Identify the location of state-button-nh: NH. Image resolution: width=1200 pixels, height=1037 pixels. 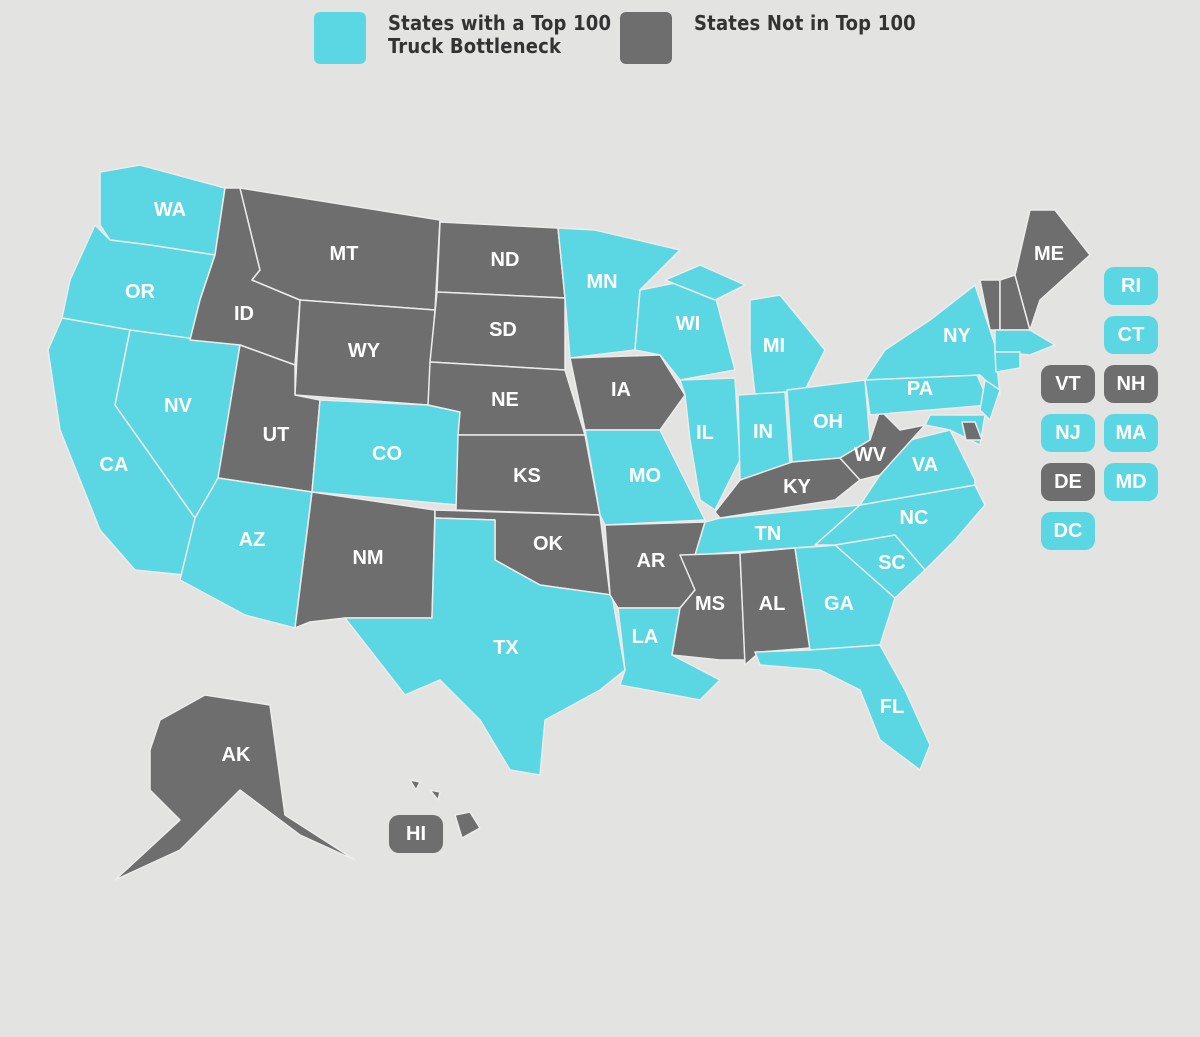
(1131, 384).